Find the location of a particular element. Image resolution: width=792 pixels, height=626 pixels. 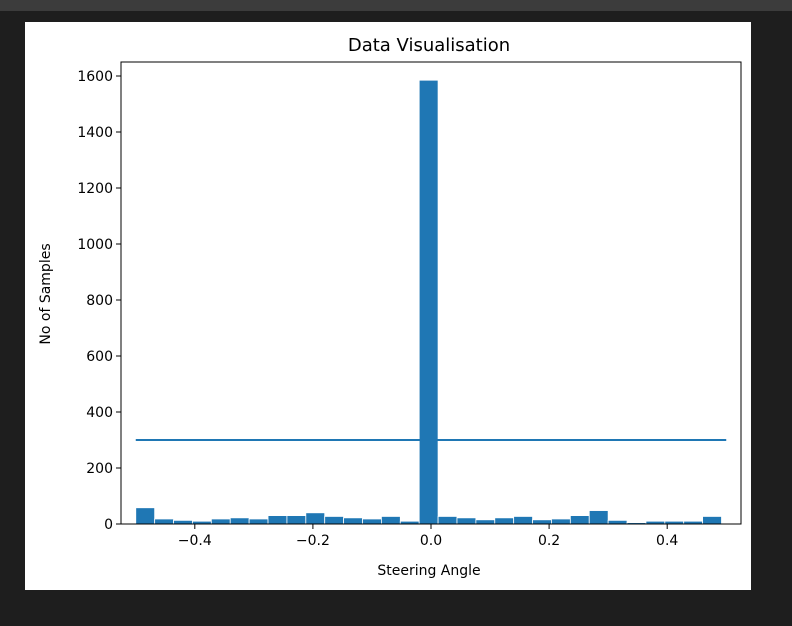

y-tick-label: 1600 is located at coordinates (95, 77).